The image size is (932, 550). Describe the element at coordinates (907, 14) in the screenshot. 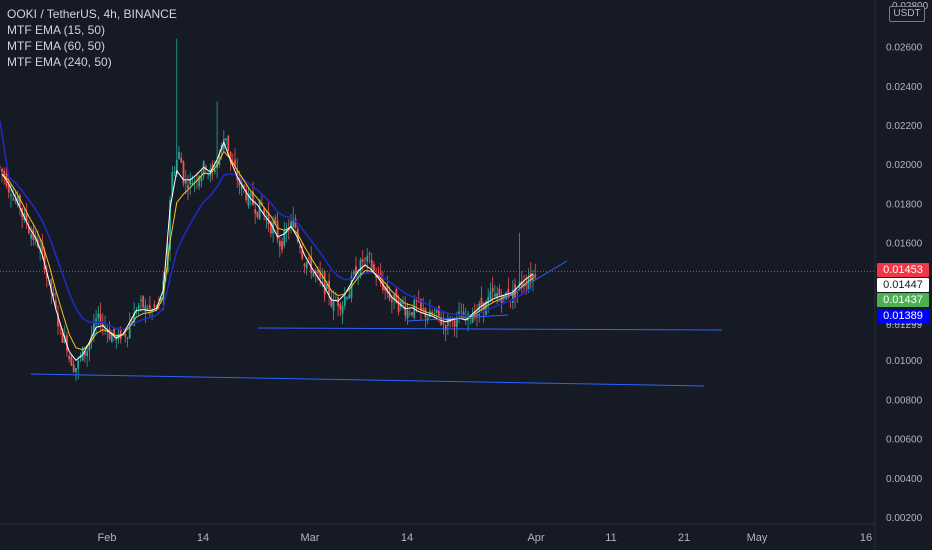

I see `currency-unit-label: USDT` at that location.